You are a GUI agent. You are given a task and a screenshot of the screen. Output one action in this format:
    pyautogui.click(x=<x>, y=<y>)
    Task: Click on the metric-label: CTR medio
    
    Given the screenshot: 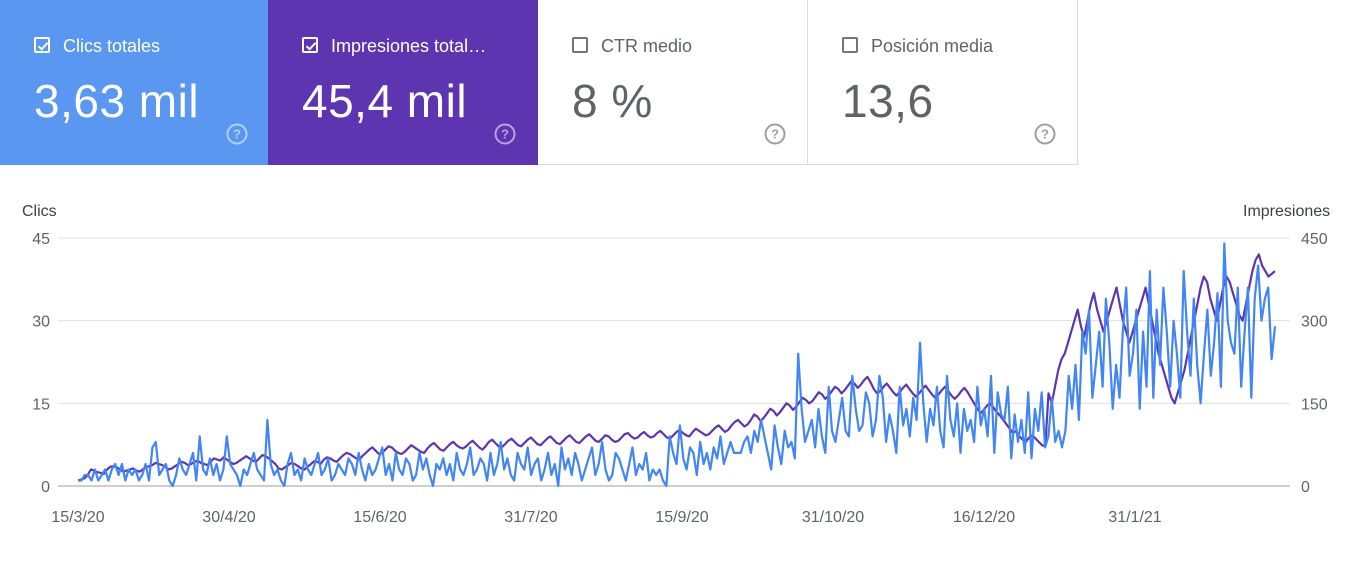 What is the action you would take?
    pyautogui.click(x=647, y=46)
    